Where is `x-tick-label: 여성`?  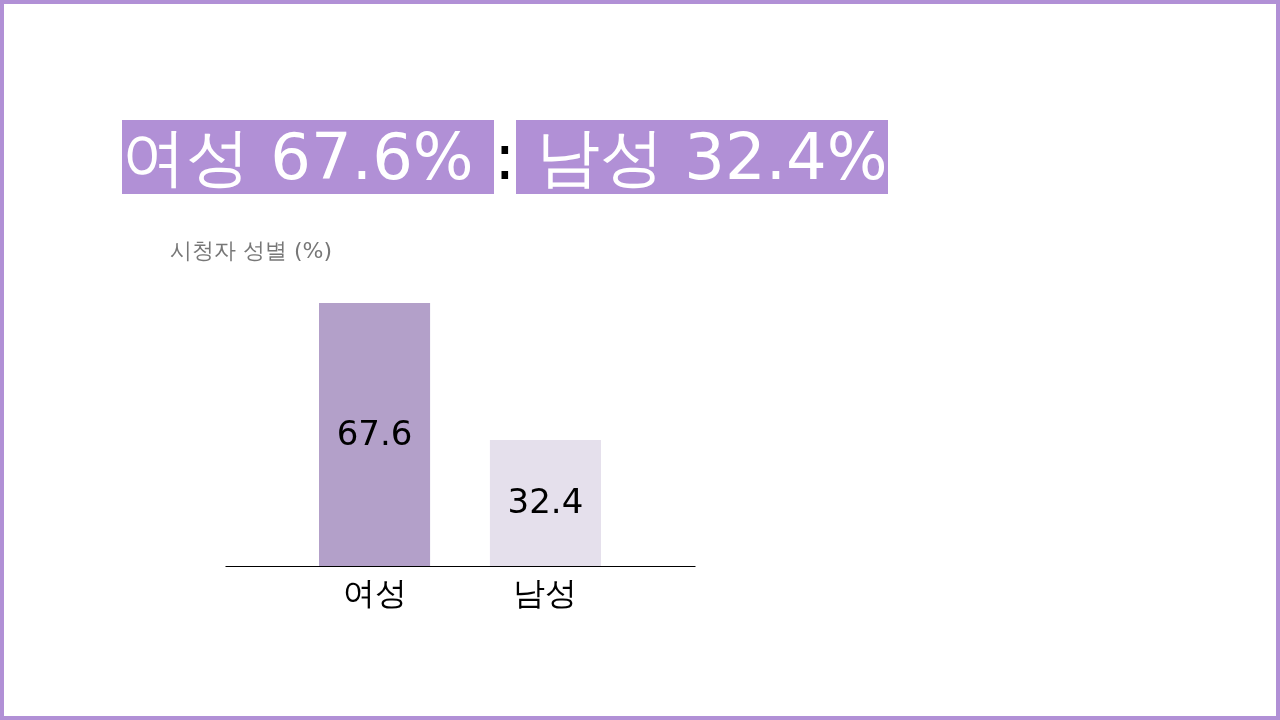
x-tick-label: 여성 is located at coordinates (374, 592).